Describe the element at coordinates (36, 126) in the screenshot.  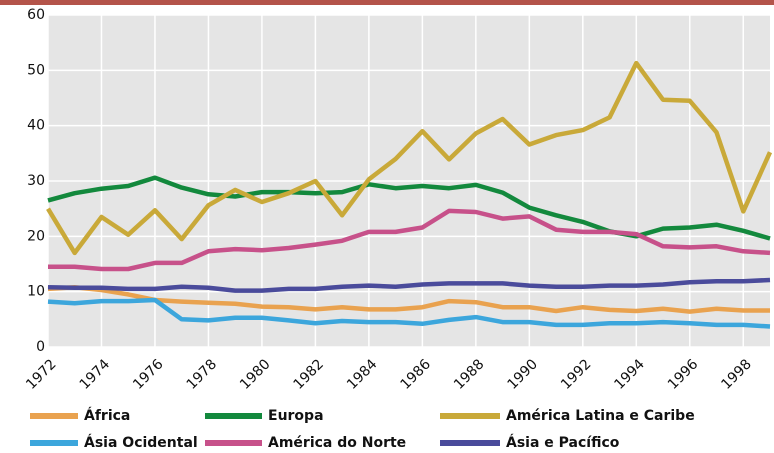
I see `y-tick-label: 40` at that location.